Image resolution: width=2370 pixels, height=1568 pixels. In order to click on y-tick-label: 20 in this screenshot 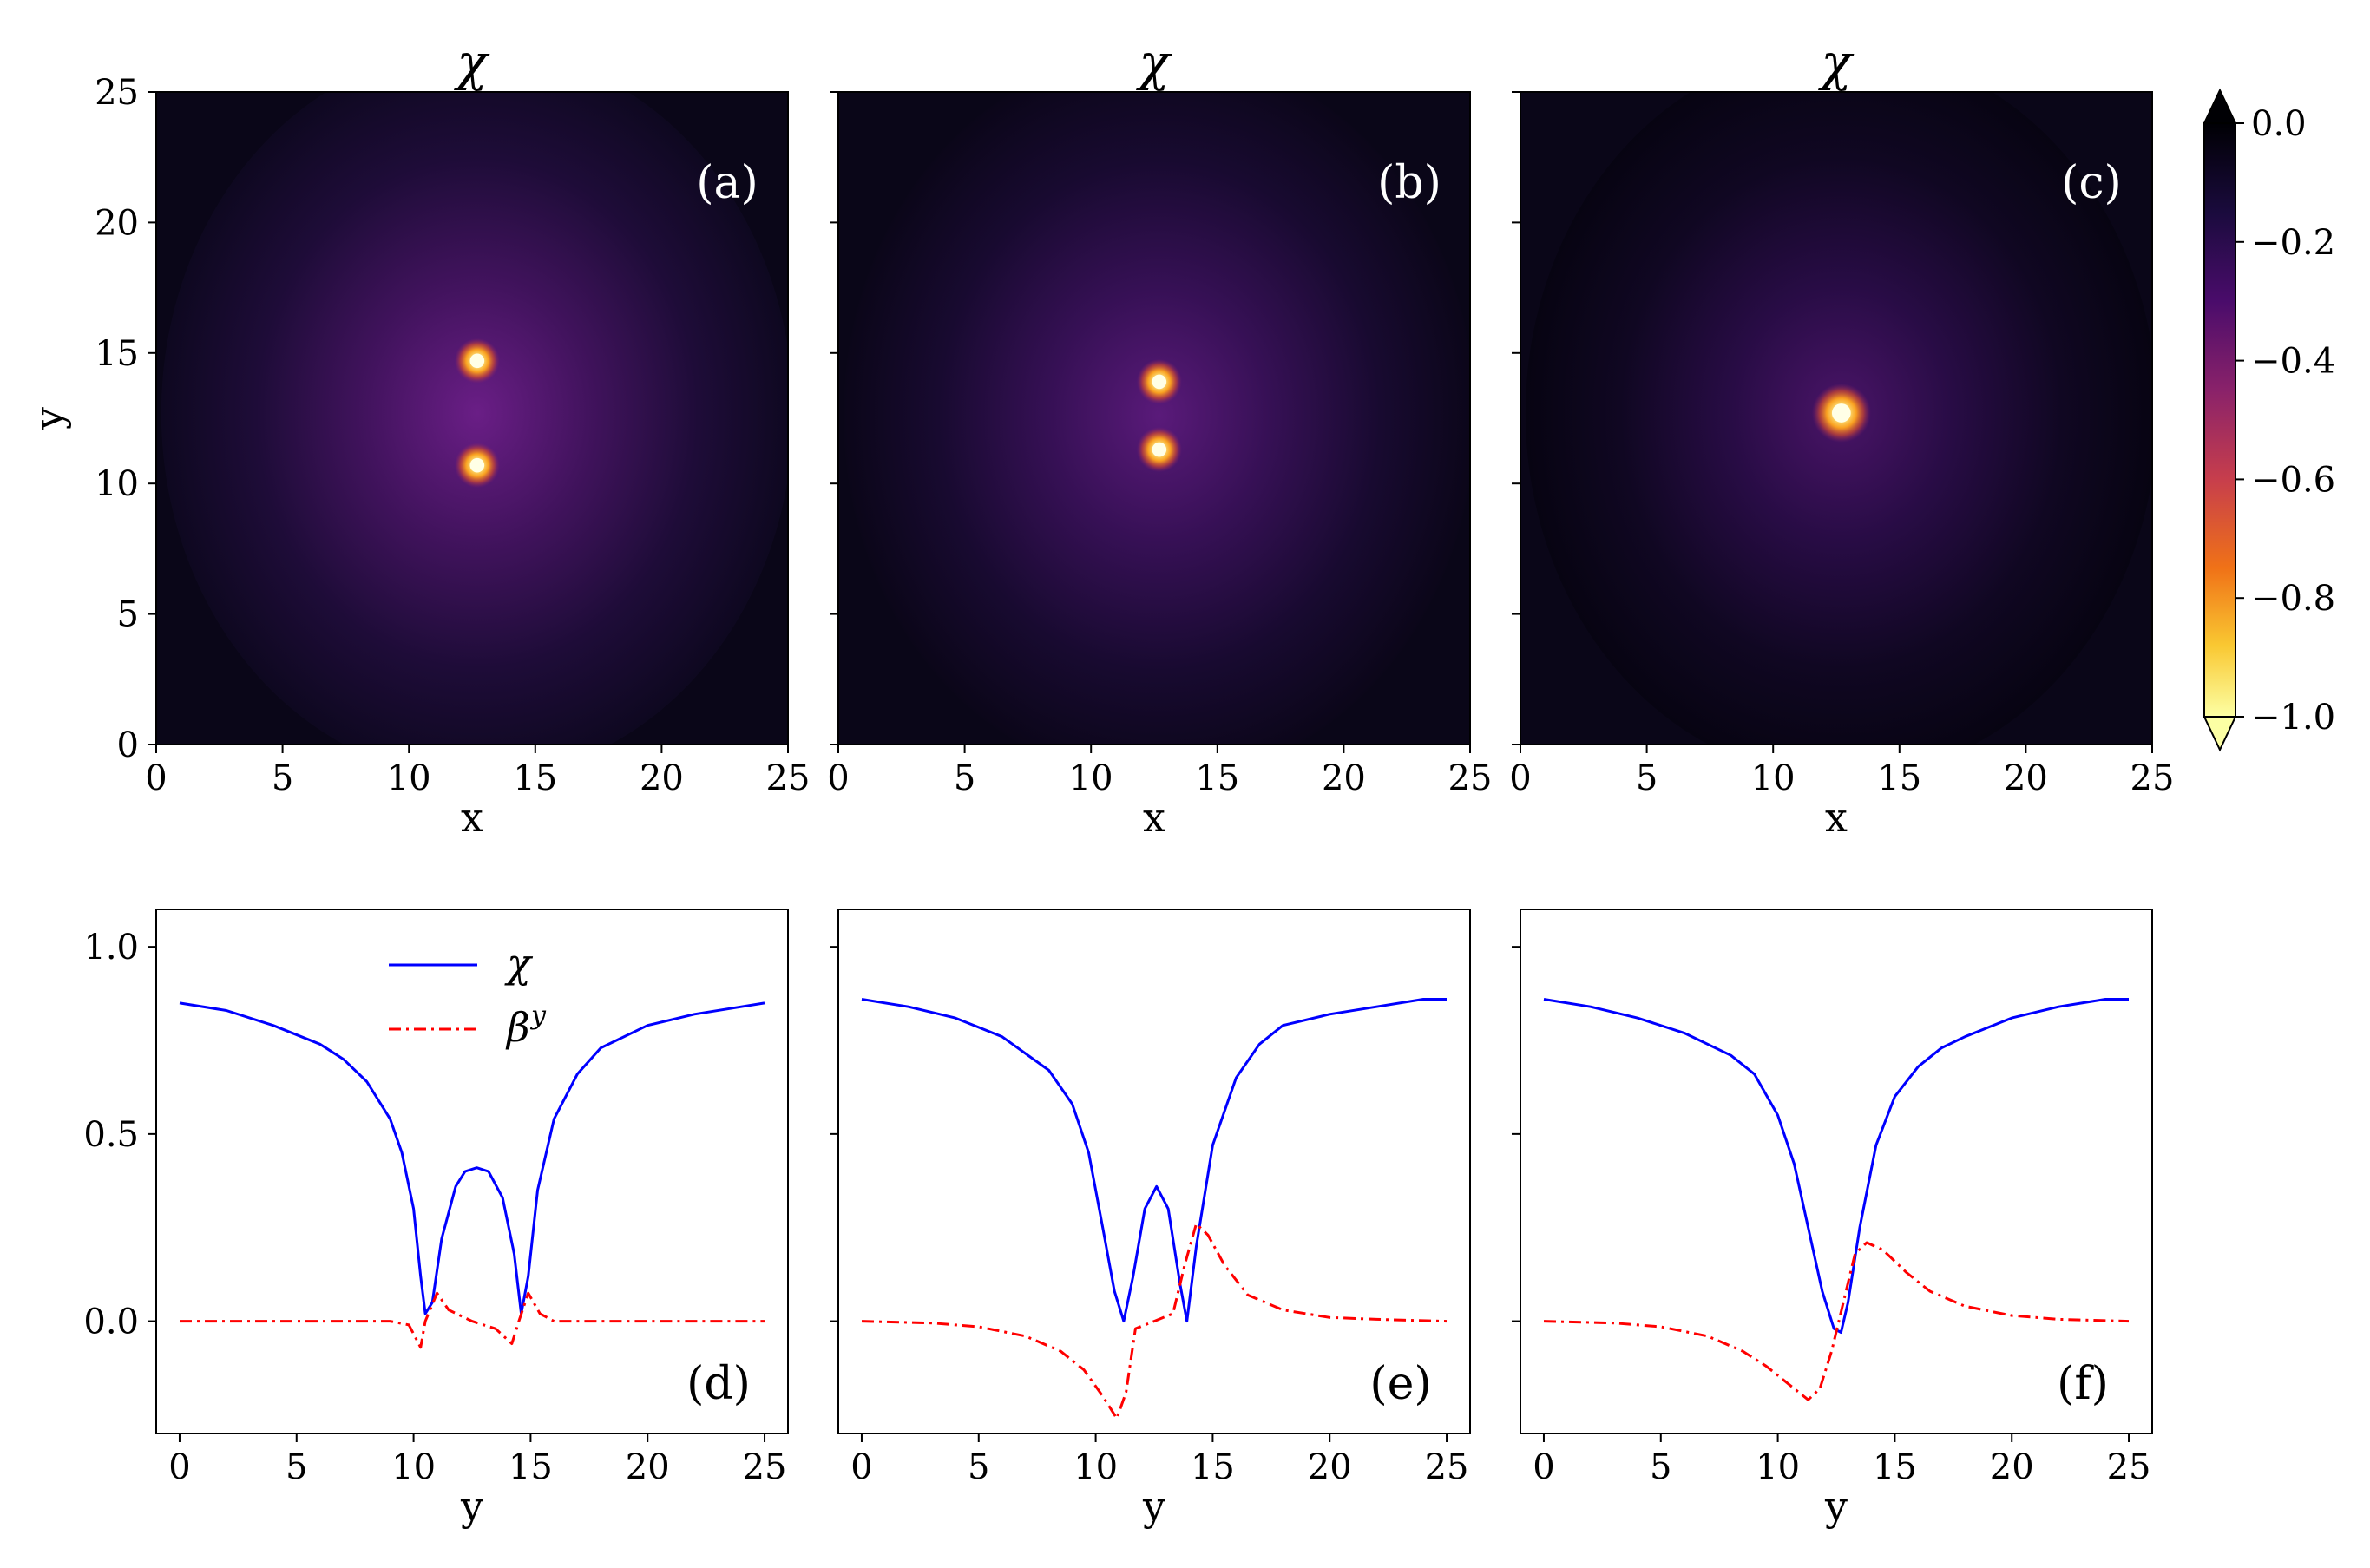, I will do `click(117, 223)`.